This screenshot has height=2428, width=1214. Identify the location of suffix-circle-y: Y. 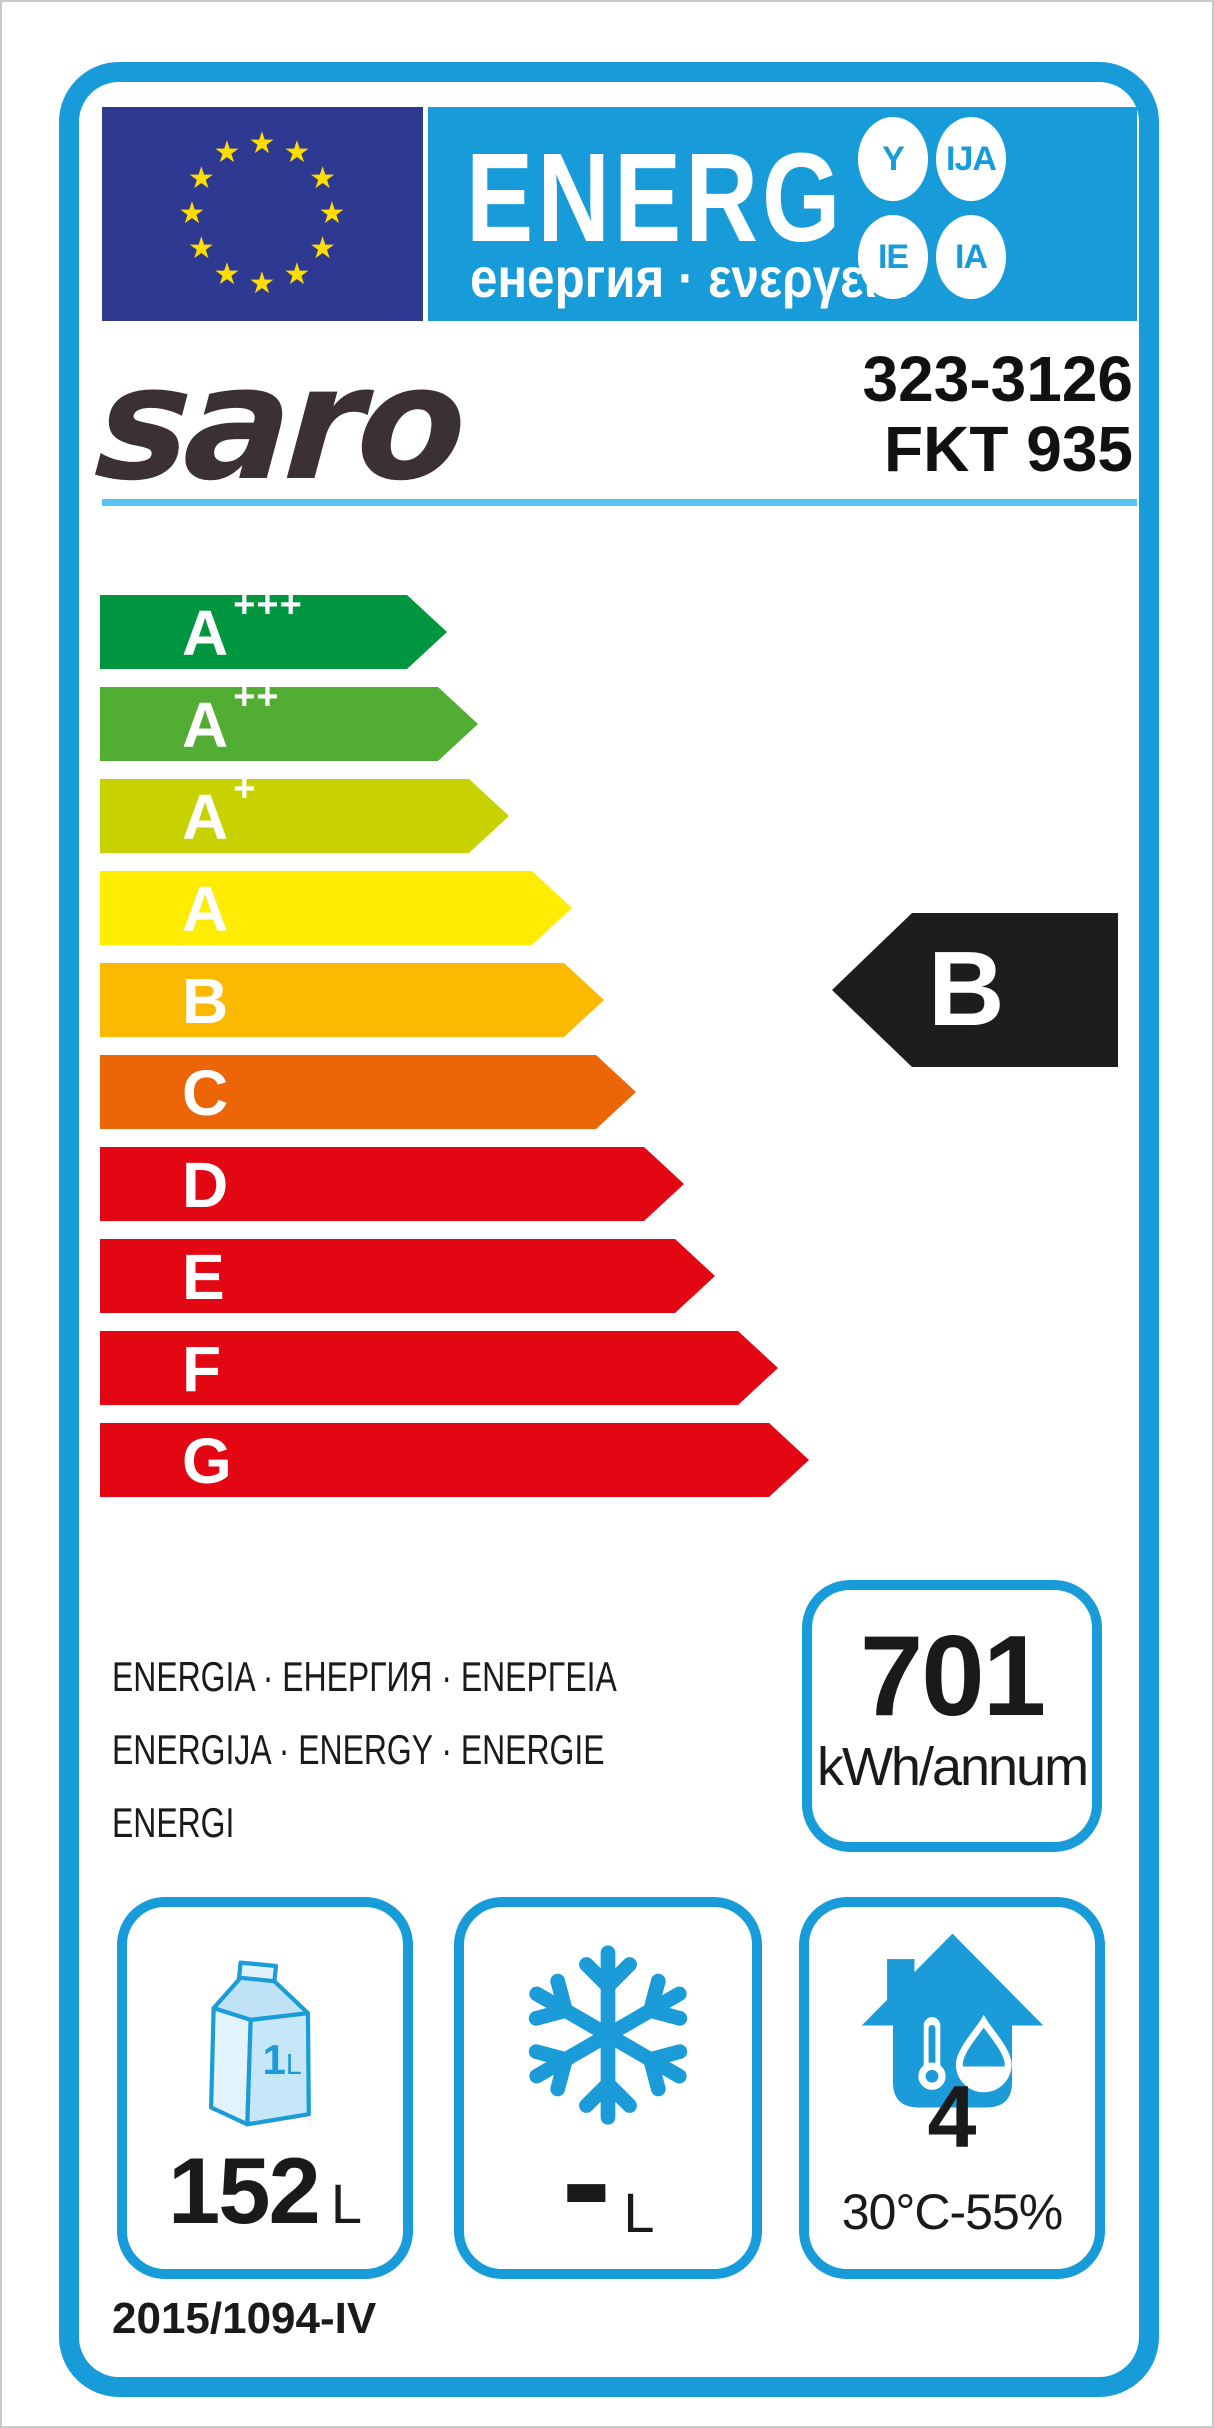
(893, 159).